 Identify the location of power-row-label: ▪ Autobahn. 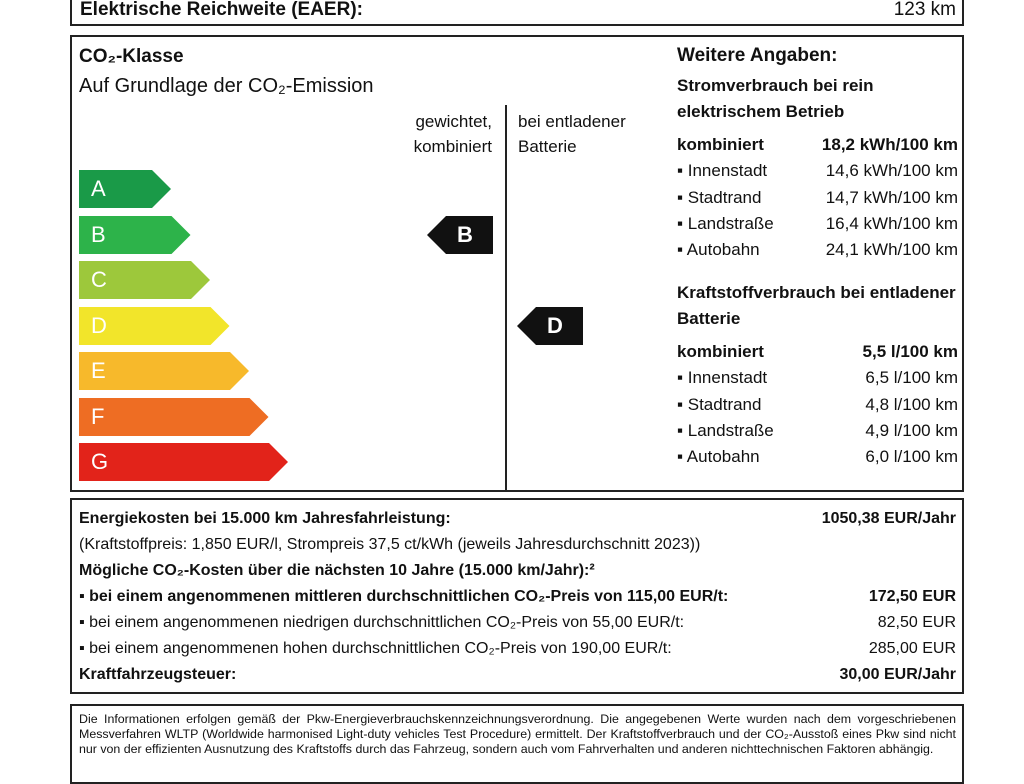
(718, 250).